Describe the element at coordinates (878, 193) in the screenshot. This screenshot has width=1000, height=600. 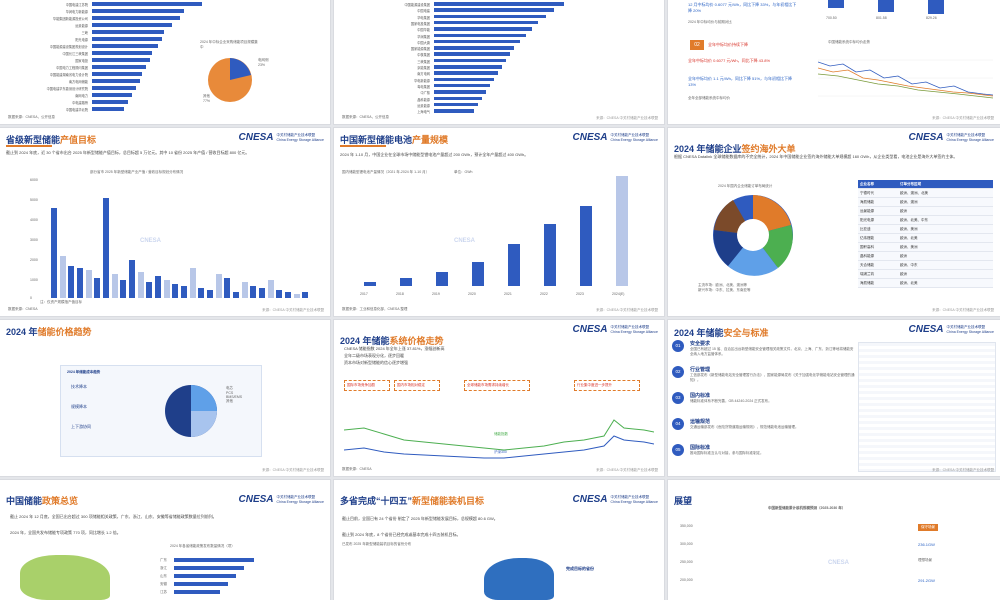
I see `table-cell: 宁德时代` at that location.